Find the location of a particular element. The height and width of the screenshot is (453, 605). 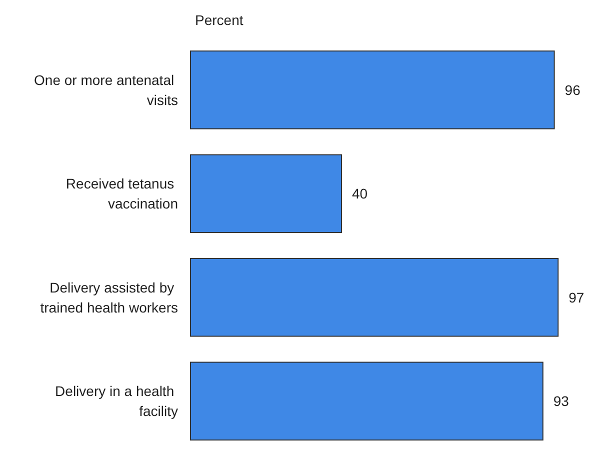

y-tick-label: Received tetanus vaccination is located at coordinates (122, 194).